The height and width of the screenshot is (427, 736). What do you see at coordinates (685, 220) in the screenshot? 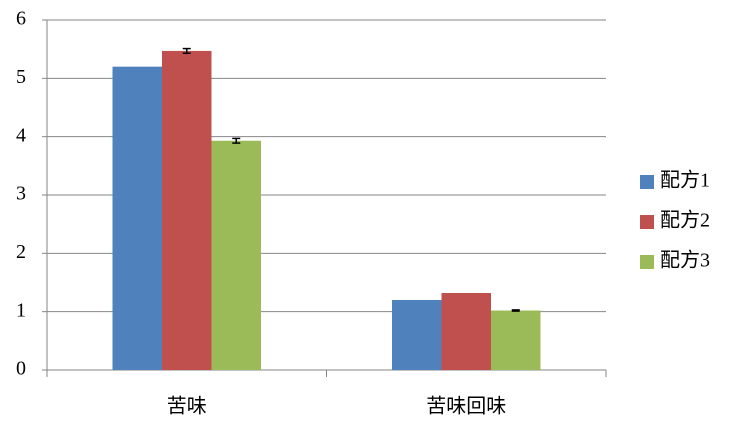
I see `legend-label: 配方2` at bounding box center [685, 220].